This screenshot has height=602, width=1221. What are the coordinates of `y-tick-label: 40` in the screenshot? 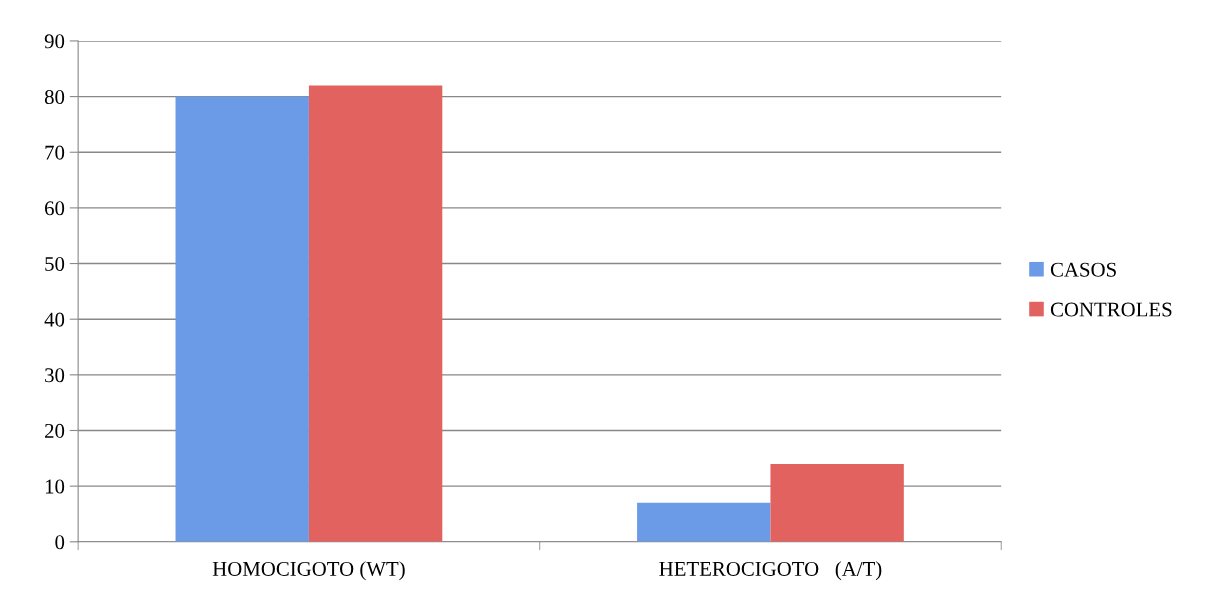 It's located at (54, 319).